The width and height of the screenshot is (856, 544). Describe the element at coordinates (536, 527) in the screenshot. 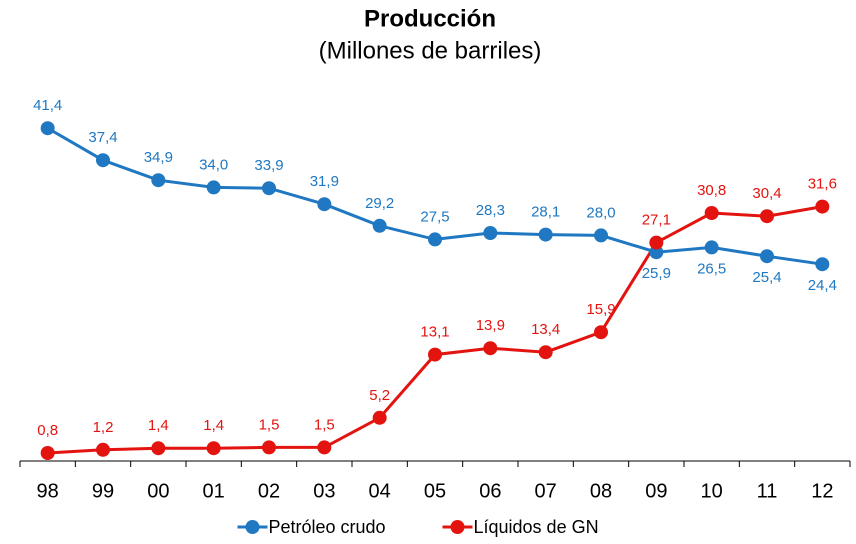

I see `legend-label: Líquidos de GN` at that location.